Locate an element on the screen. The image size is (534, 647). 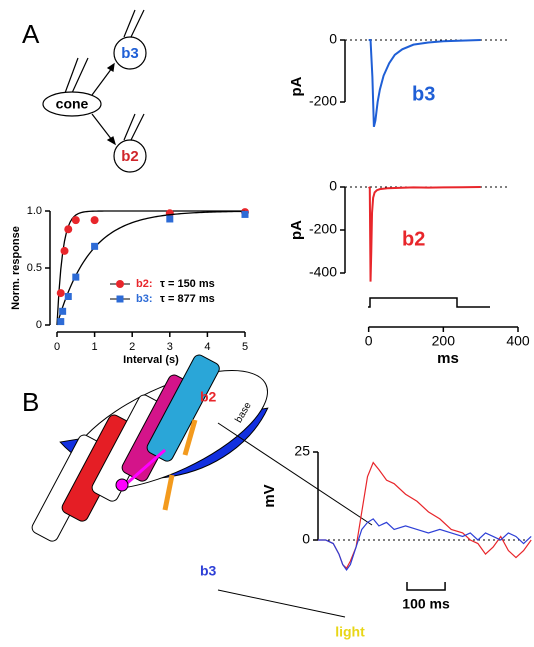
light-box is located at coordinates (350, 631).